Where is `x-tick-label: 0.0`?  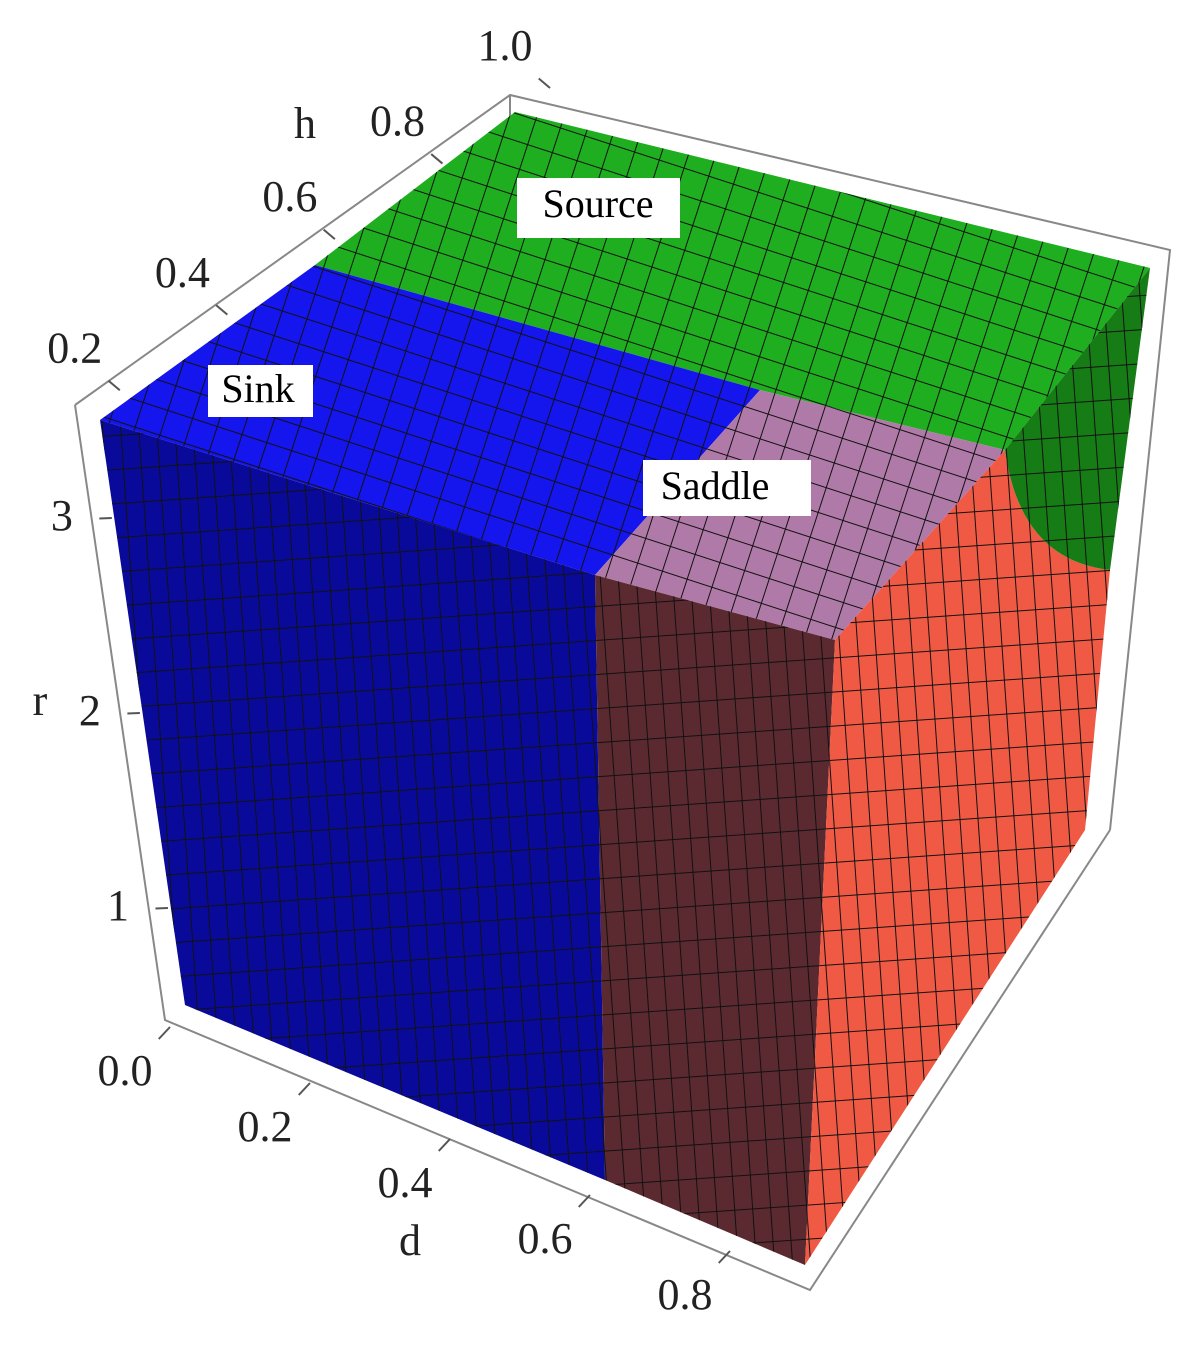 x-tick-label: 0.0 is located at coordinates (125, 1070).